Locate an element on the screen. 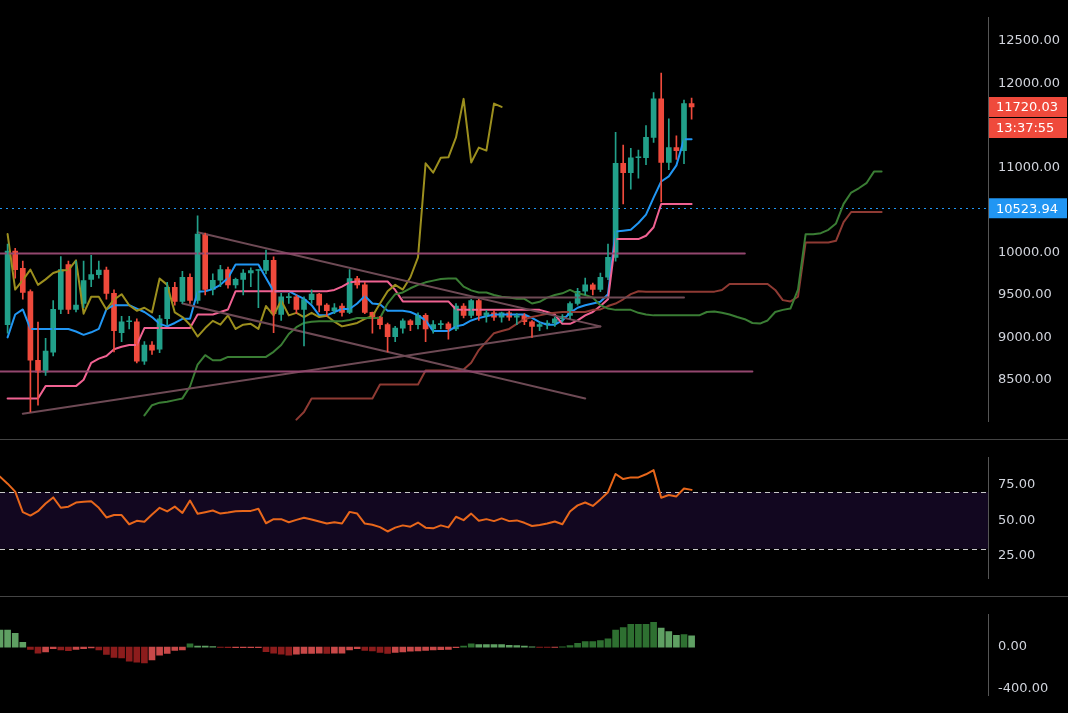 Image resolution: width=1068 pixels, height=713 pixels. y-tick-label: 9000.00 is located at coordinates (1025, 336).